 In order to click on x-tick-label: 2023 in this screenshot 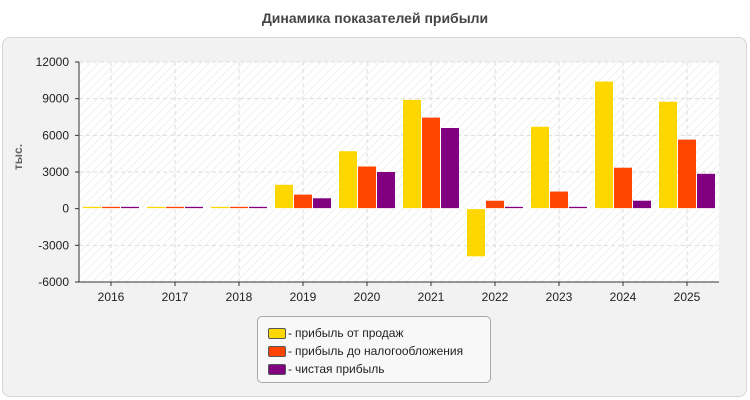, I will do `click(559, 297)`.